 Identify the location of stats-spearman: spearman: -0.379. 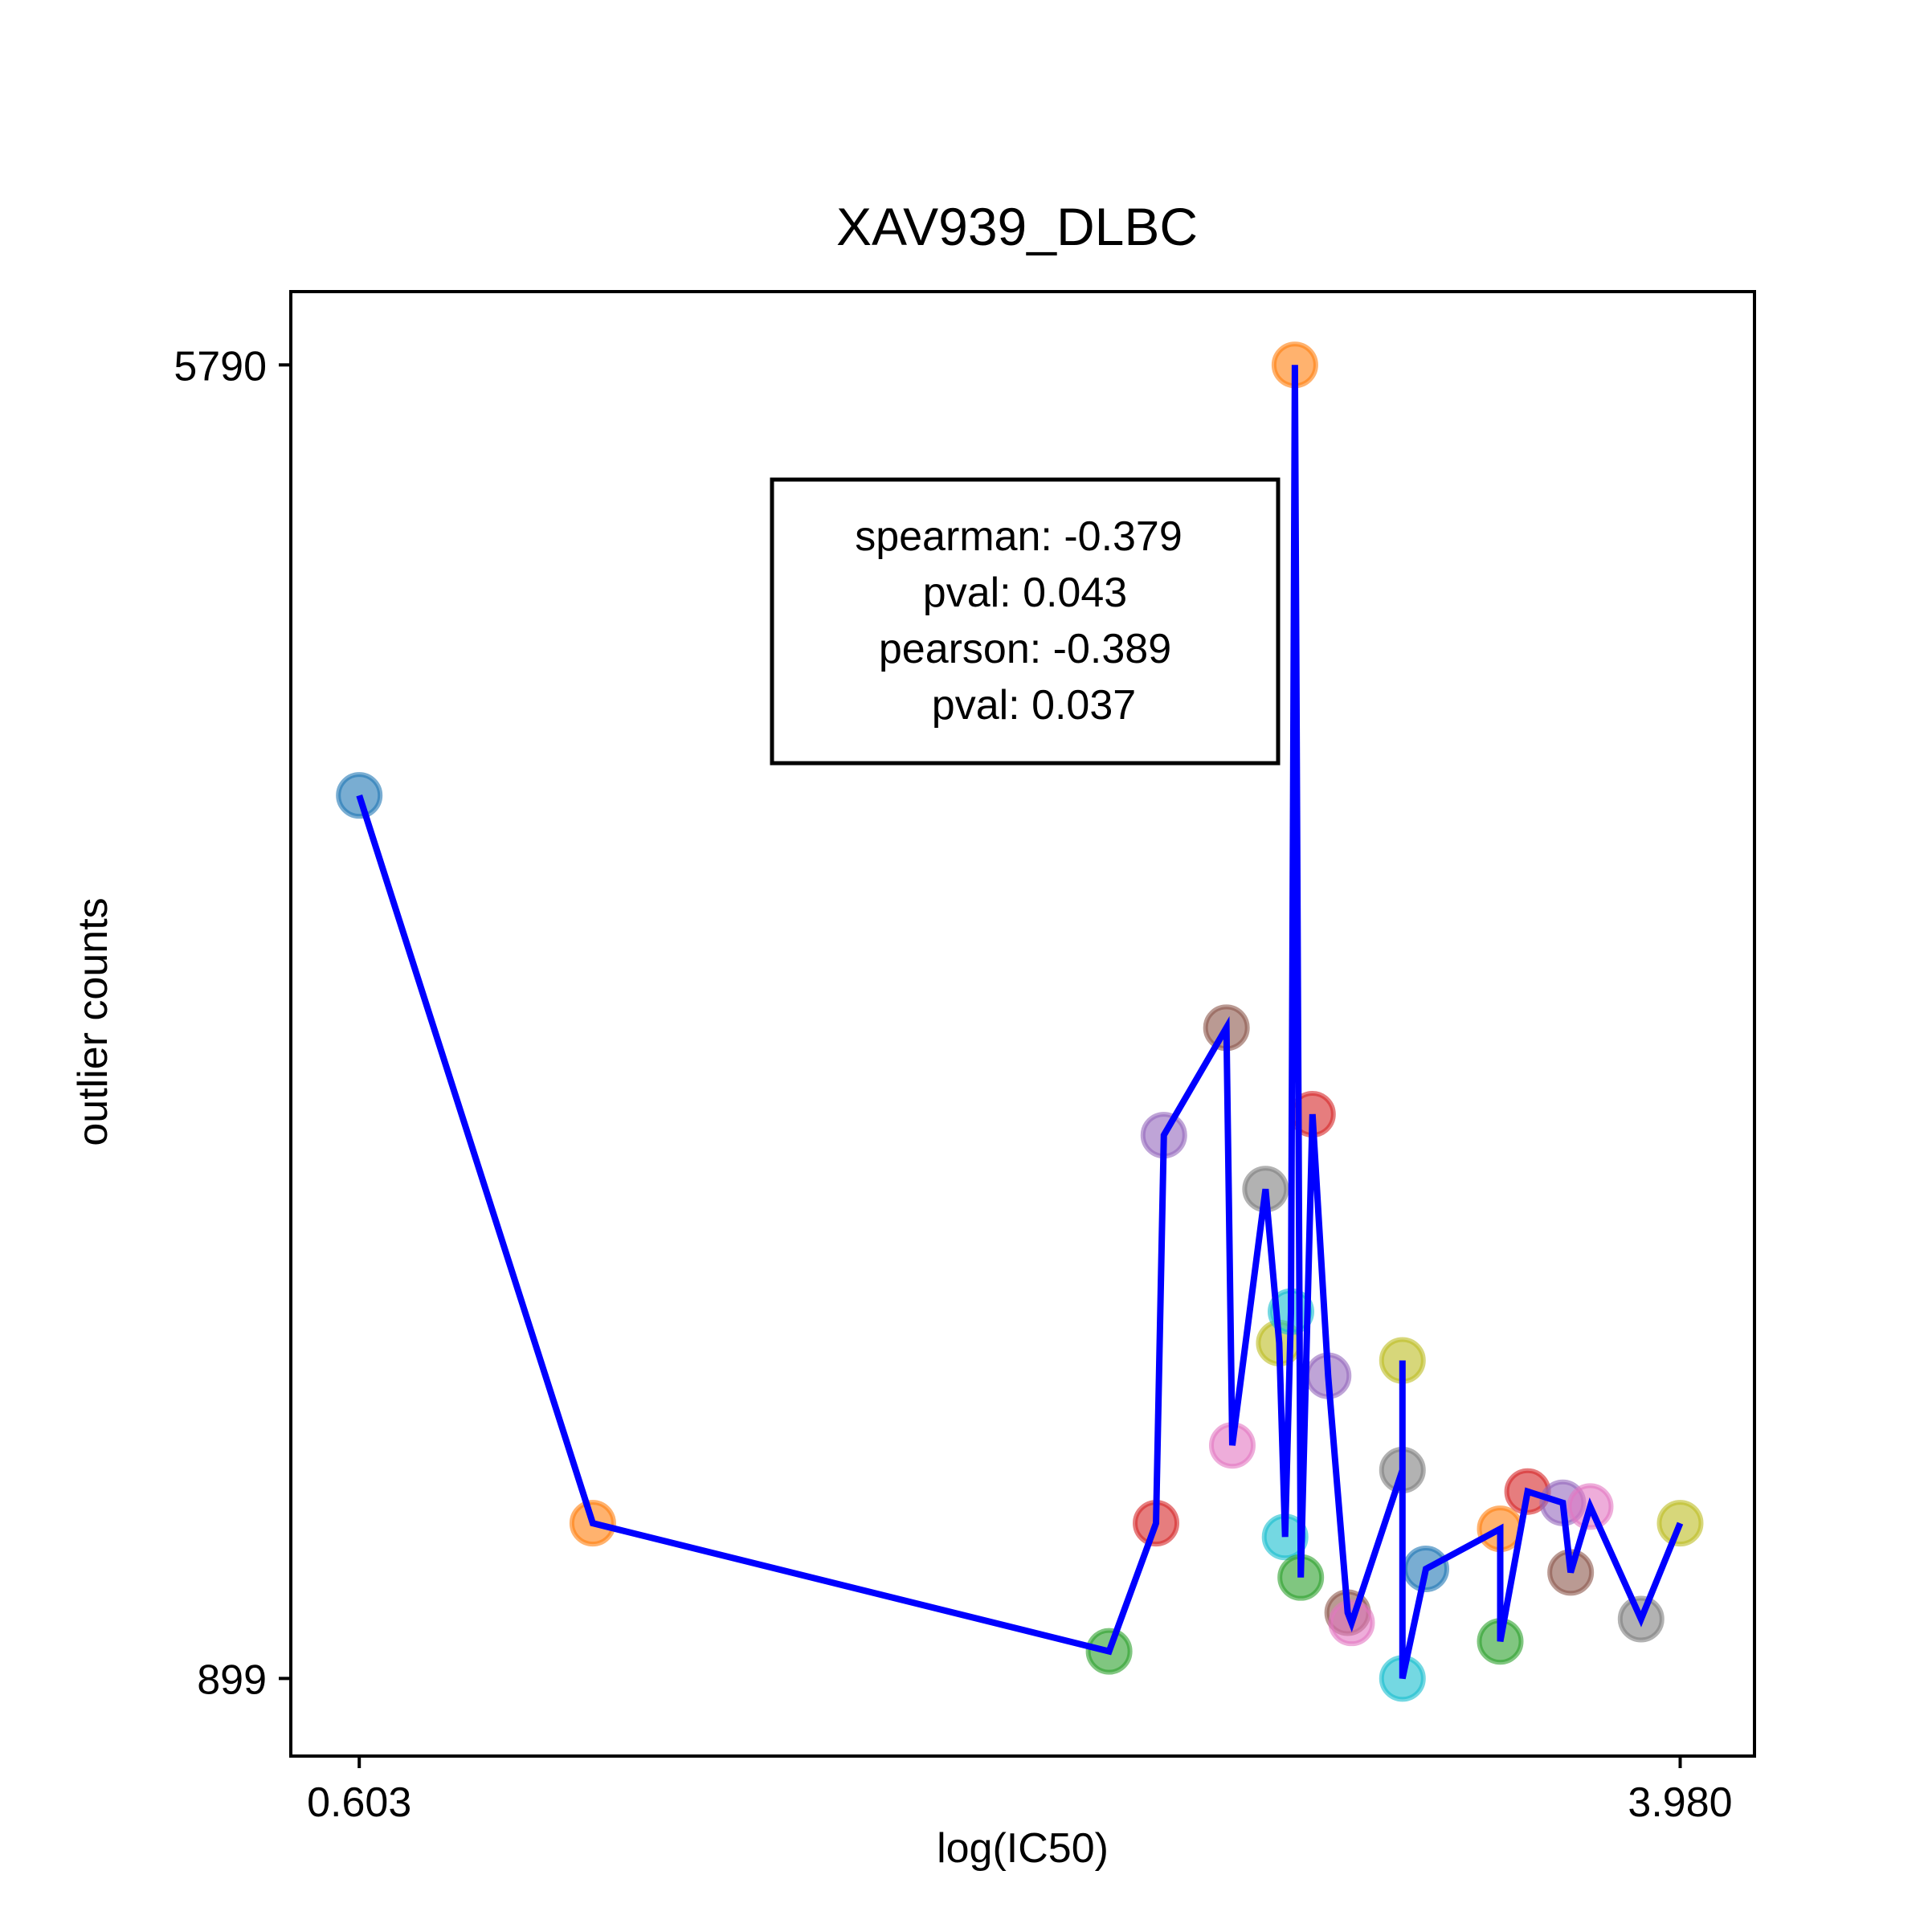
(1019, 536).